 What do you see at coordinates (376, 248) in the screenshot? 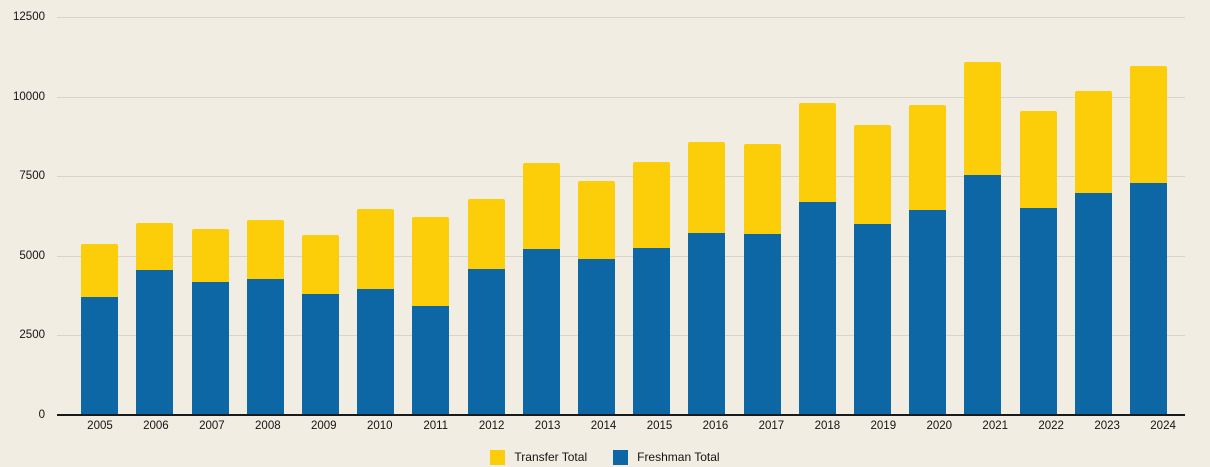
I see `bar-segment-transfer-total-2010` at bounding box center [376, 248].